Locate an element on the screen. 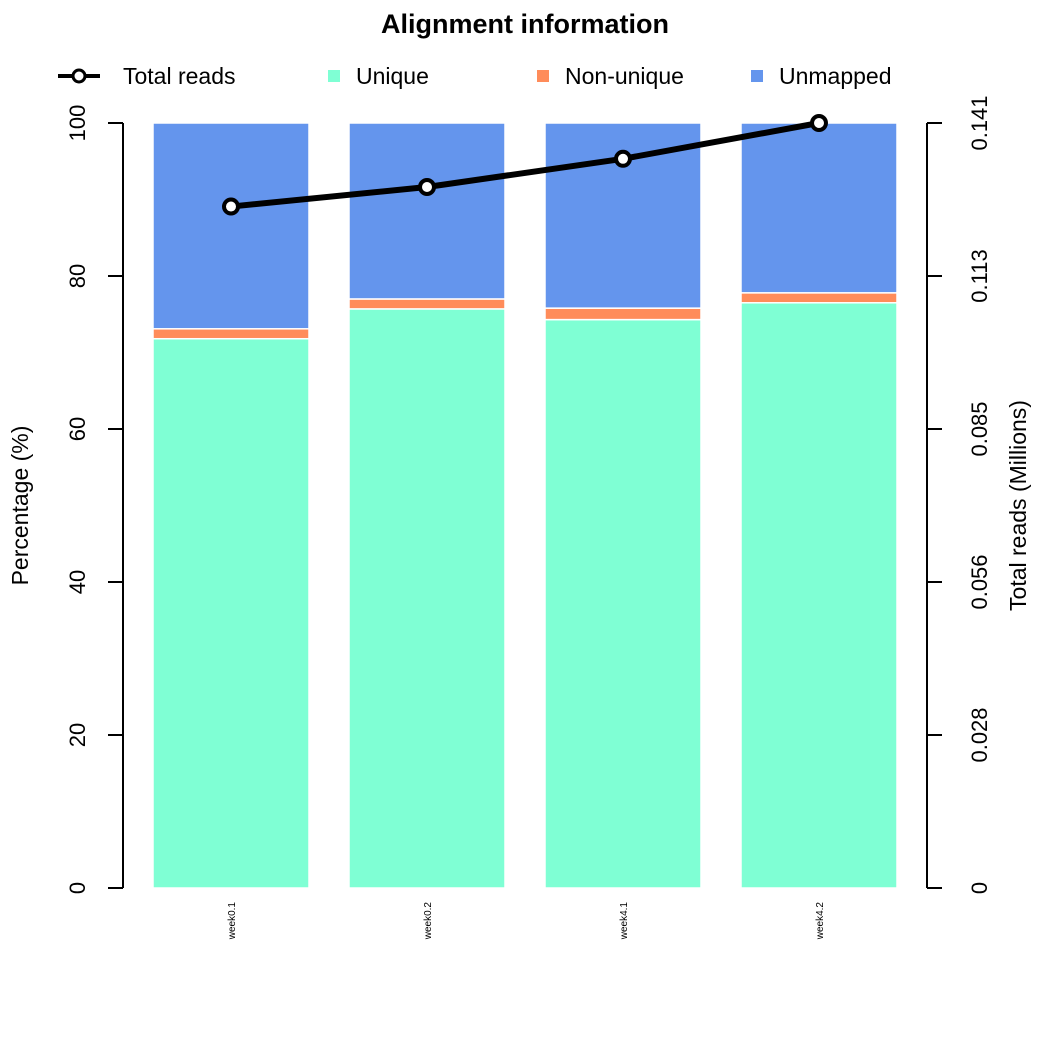  y2-tick-label-0-141: 0.141 is located at coordinates (979, 122).